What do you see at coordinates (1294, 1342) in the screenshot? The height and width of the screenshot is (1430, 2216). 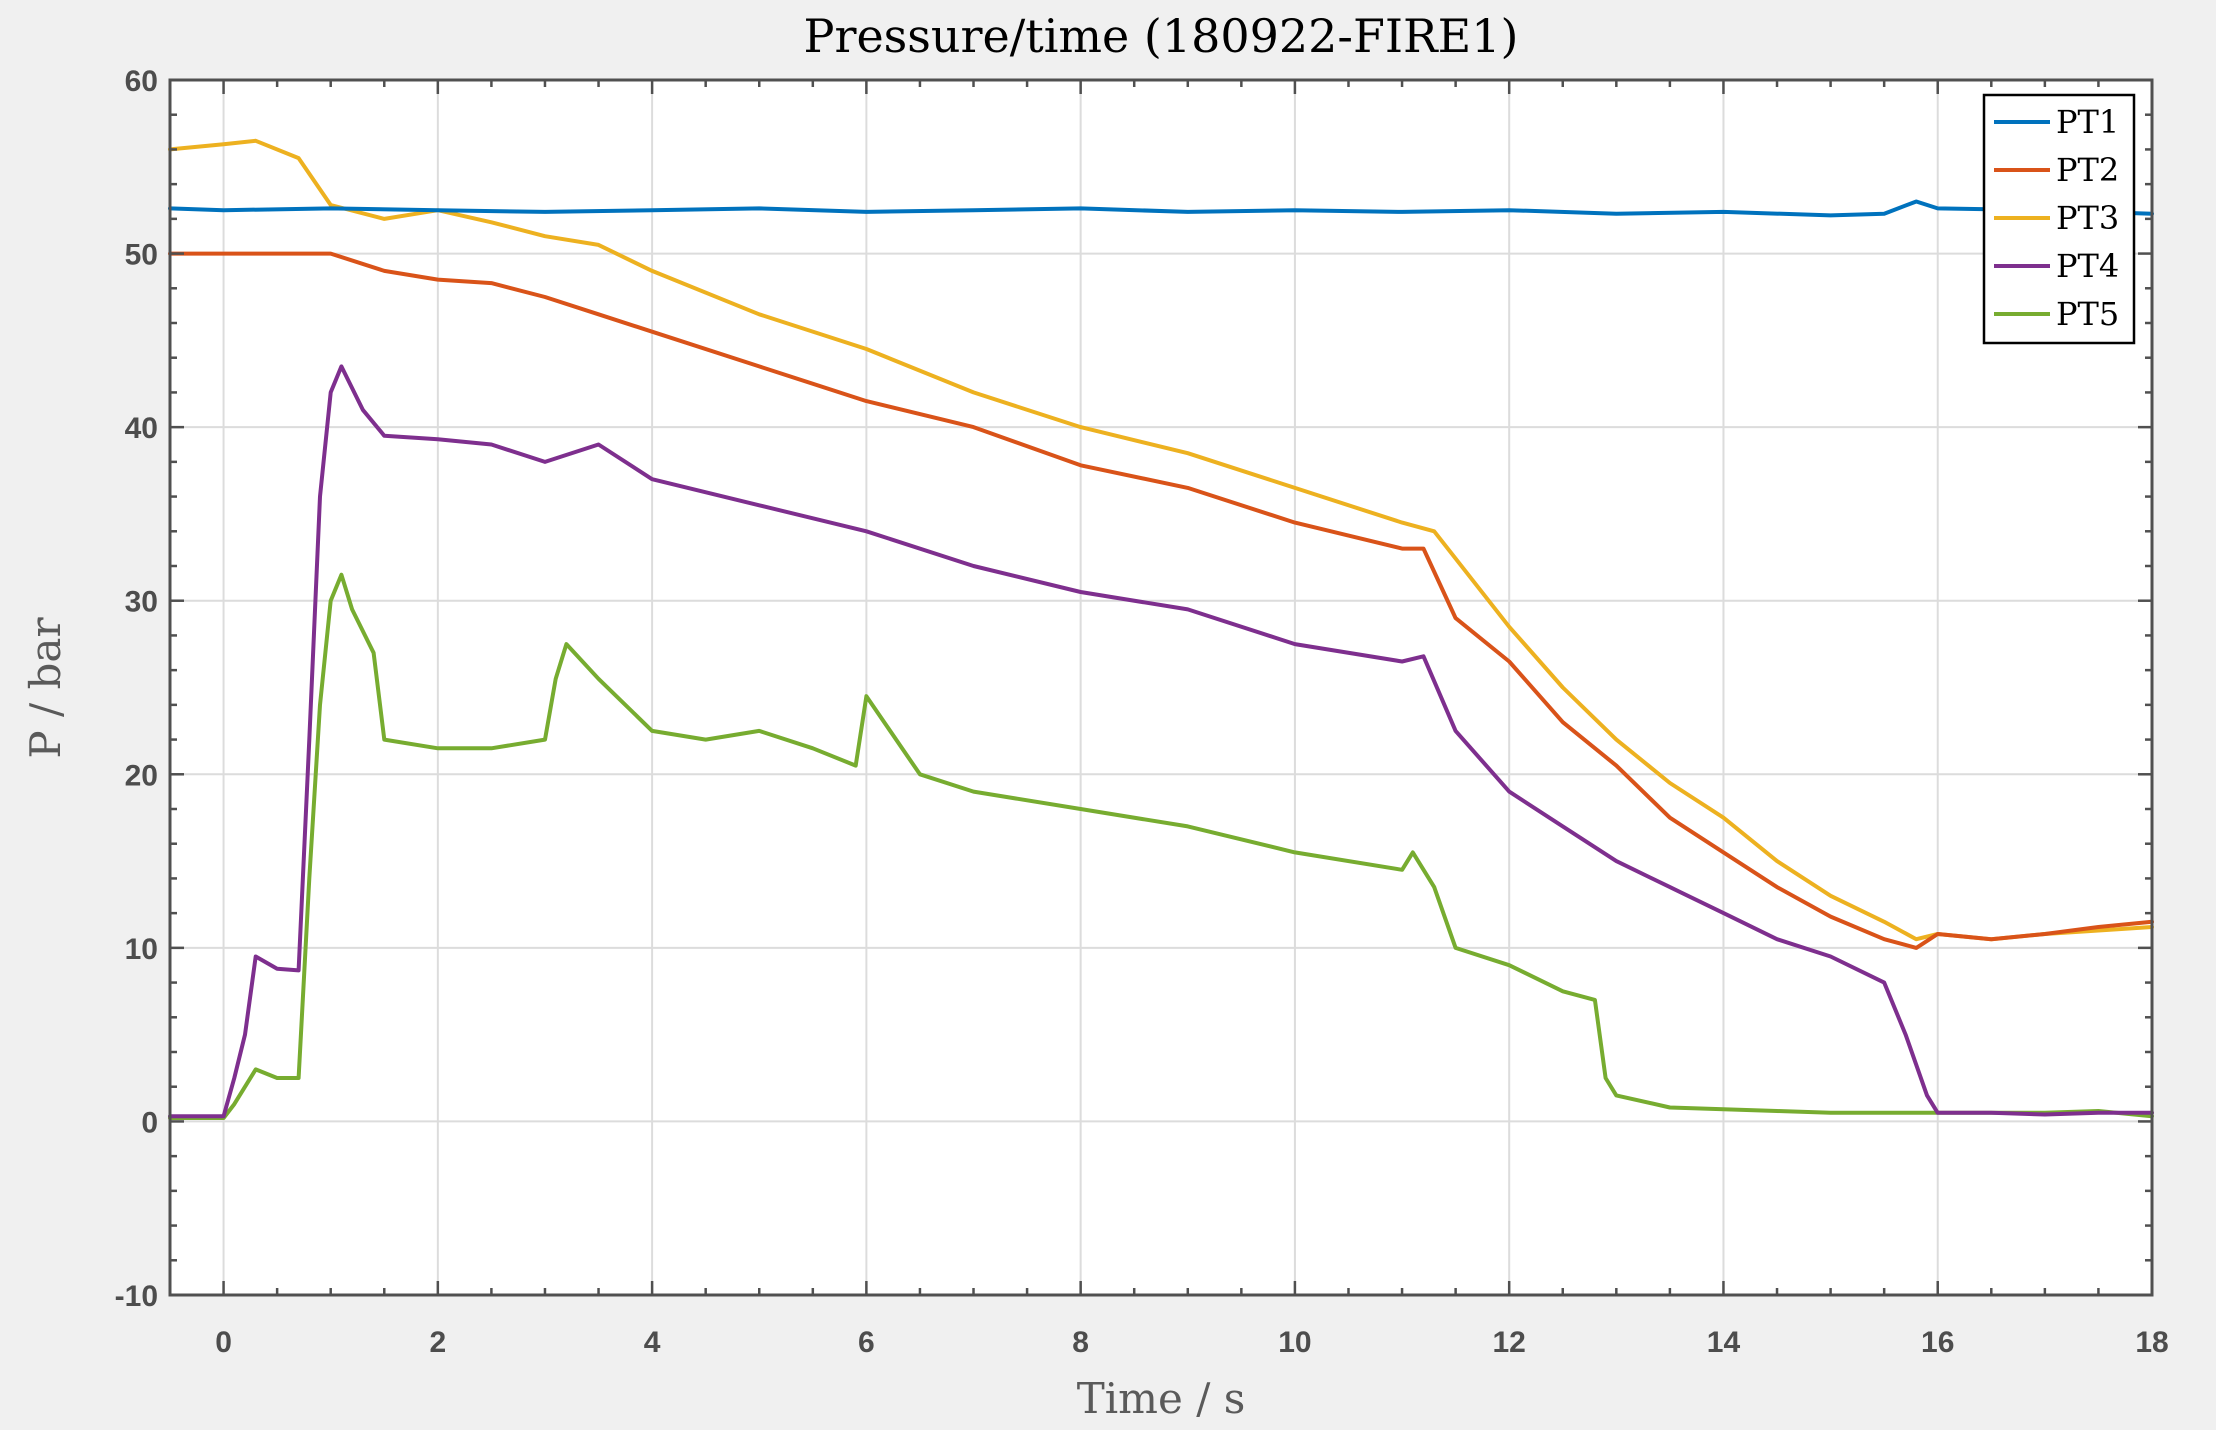 I see `x-tick-label: 10` at bounding box center [1294, 1342].